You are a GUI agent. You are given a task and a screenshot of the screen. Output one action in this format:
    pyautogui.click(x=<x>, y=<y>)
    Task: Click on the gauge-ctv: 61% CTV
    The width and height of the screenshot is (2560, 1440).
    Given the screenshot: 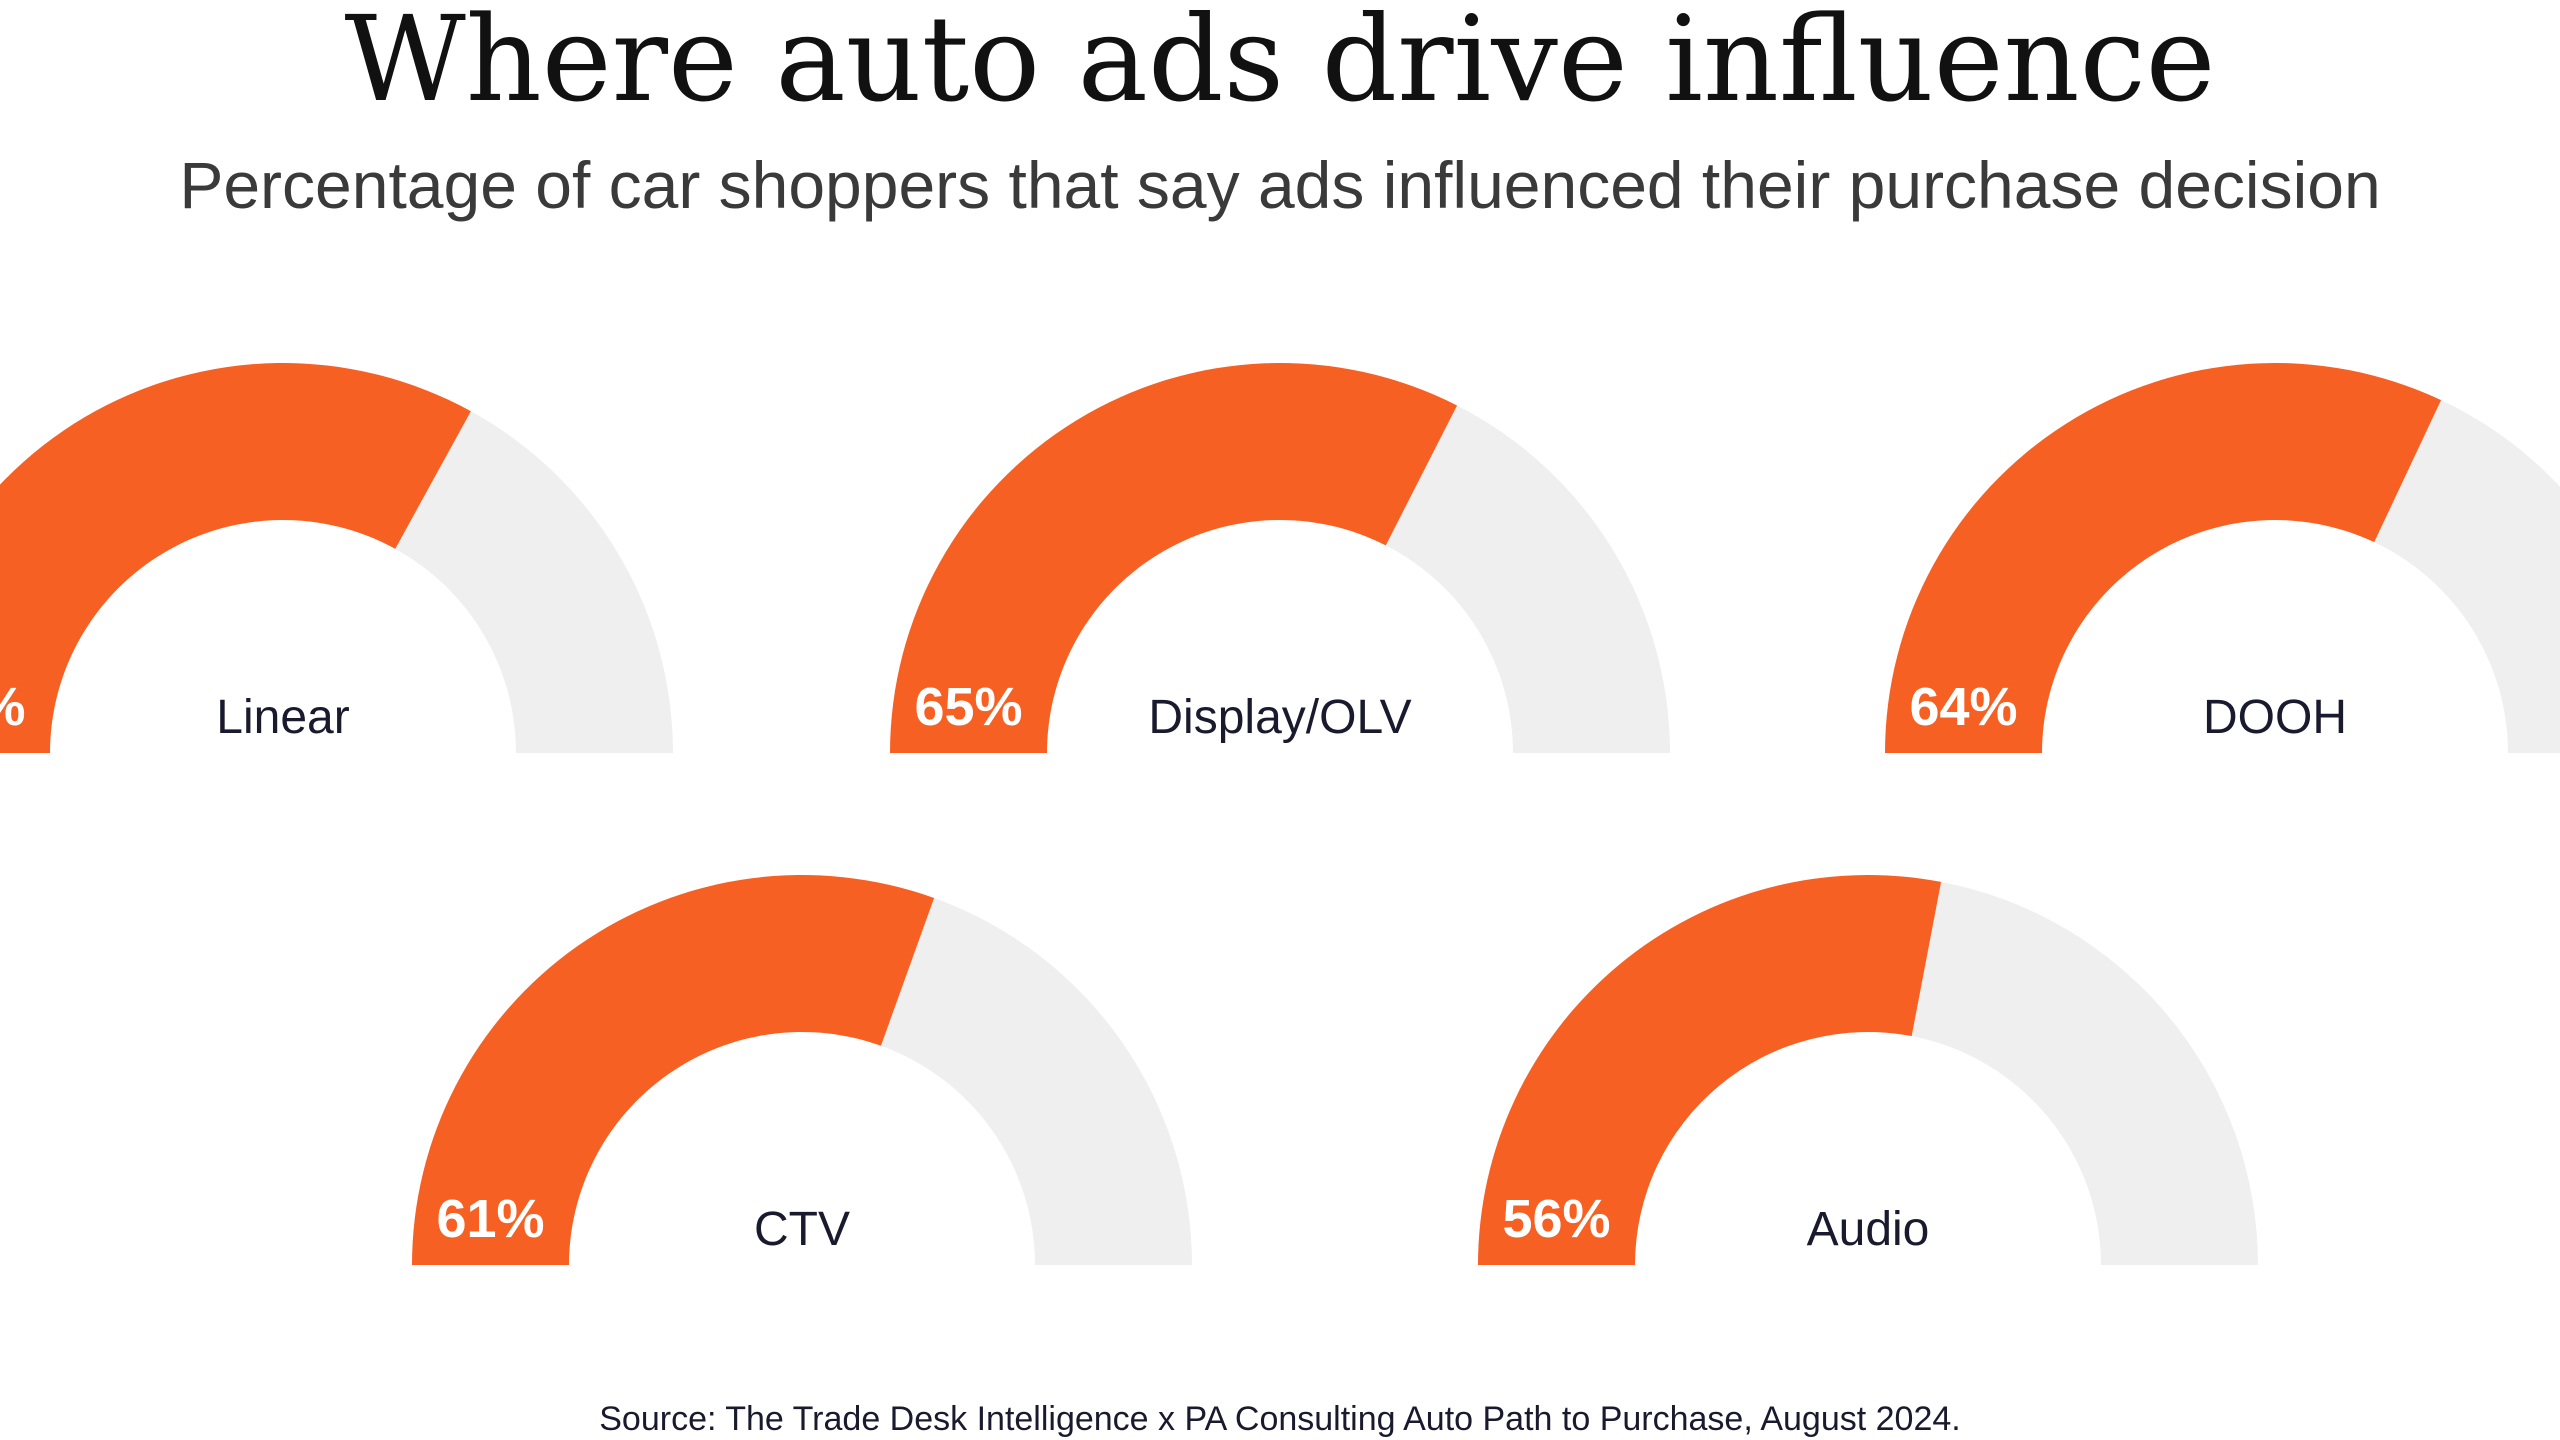 What is the action you would take?
    pyautogui.click(x=802, y=1069)
    